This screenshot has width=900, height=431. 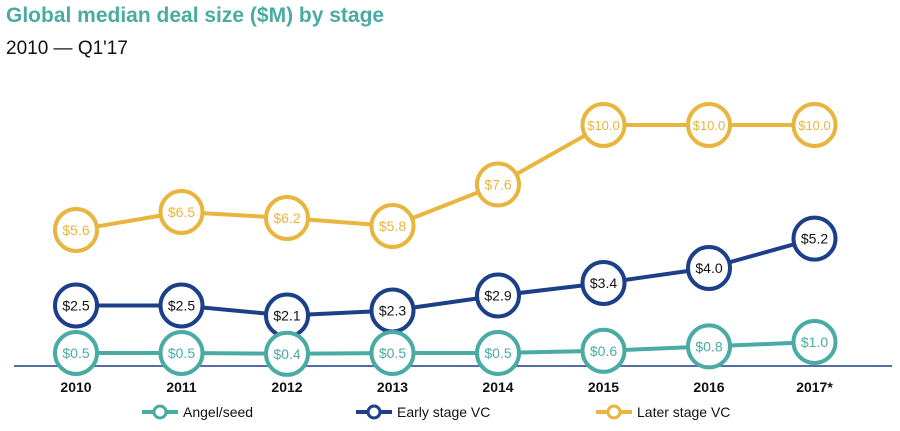 I want to click on x-tick-label: 2015, so click(x=603, y=387).